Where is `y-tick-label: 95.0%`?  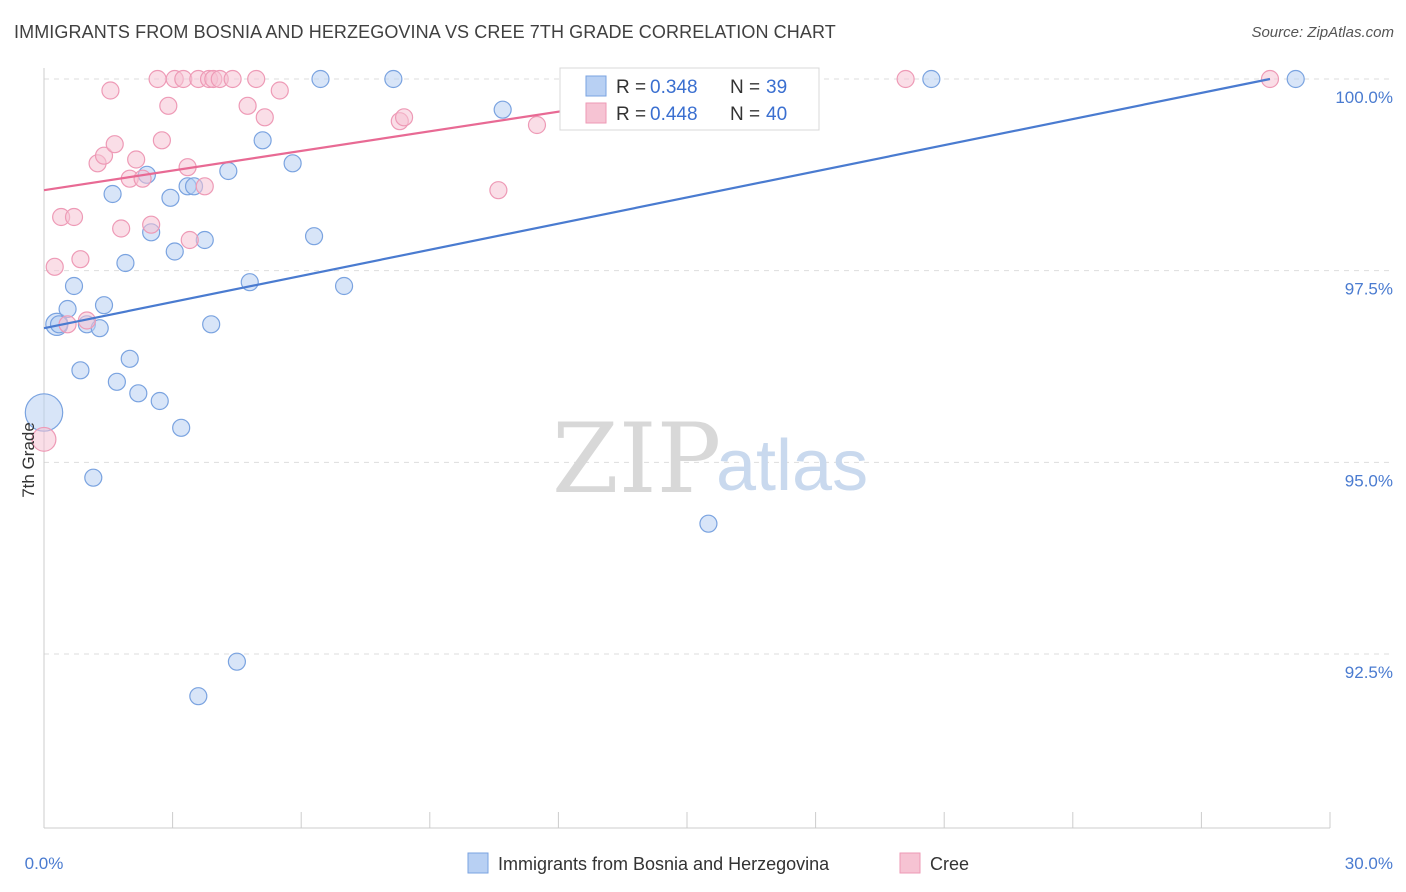 y-tick-label: 95.0% is located at coordinates (1369, 480).